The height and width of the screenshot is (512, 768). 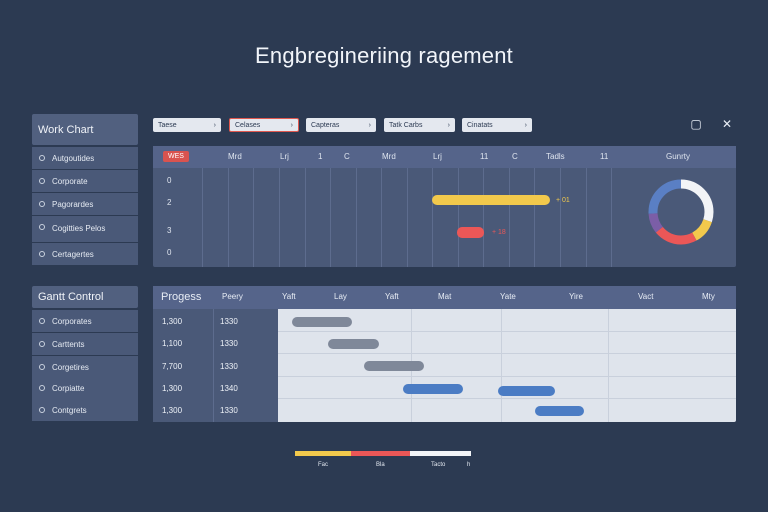 I want to click on timeline-header-label: Mrd, so click(x=235, y=156).